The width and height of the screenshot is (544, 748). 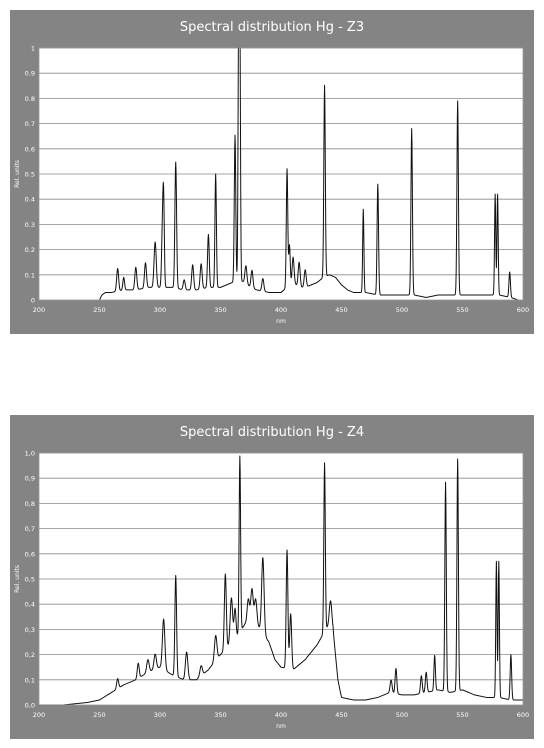 I want to click on y-tick-label: 0.2, so click(x=30, y=250).